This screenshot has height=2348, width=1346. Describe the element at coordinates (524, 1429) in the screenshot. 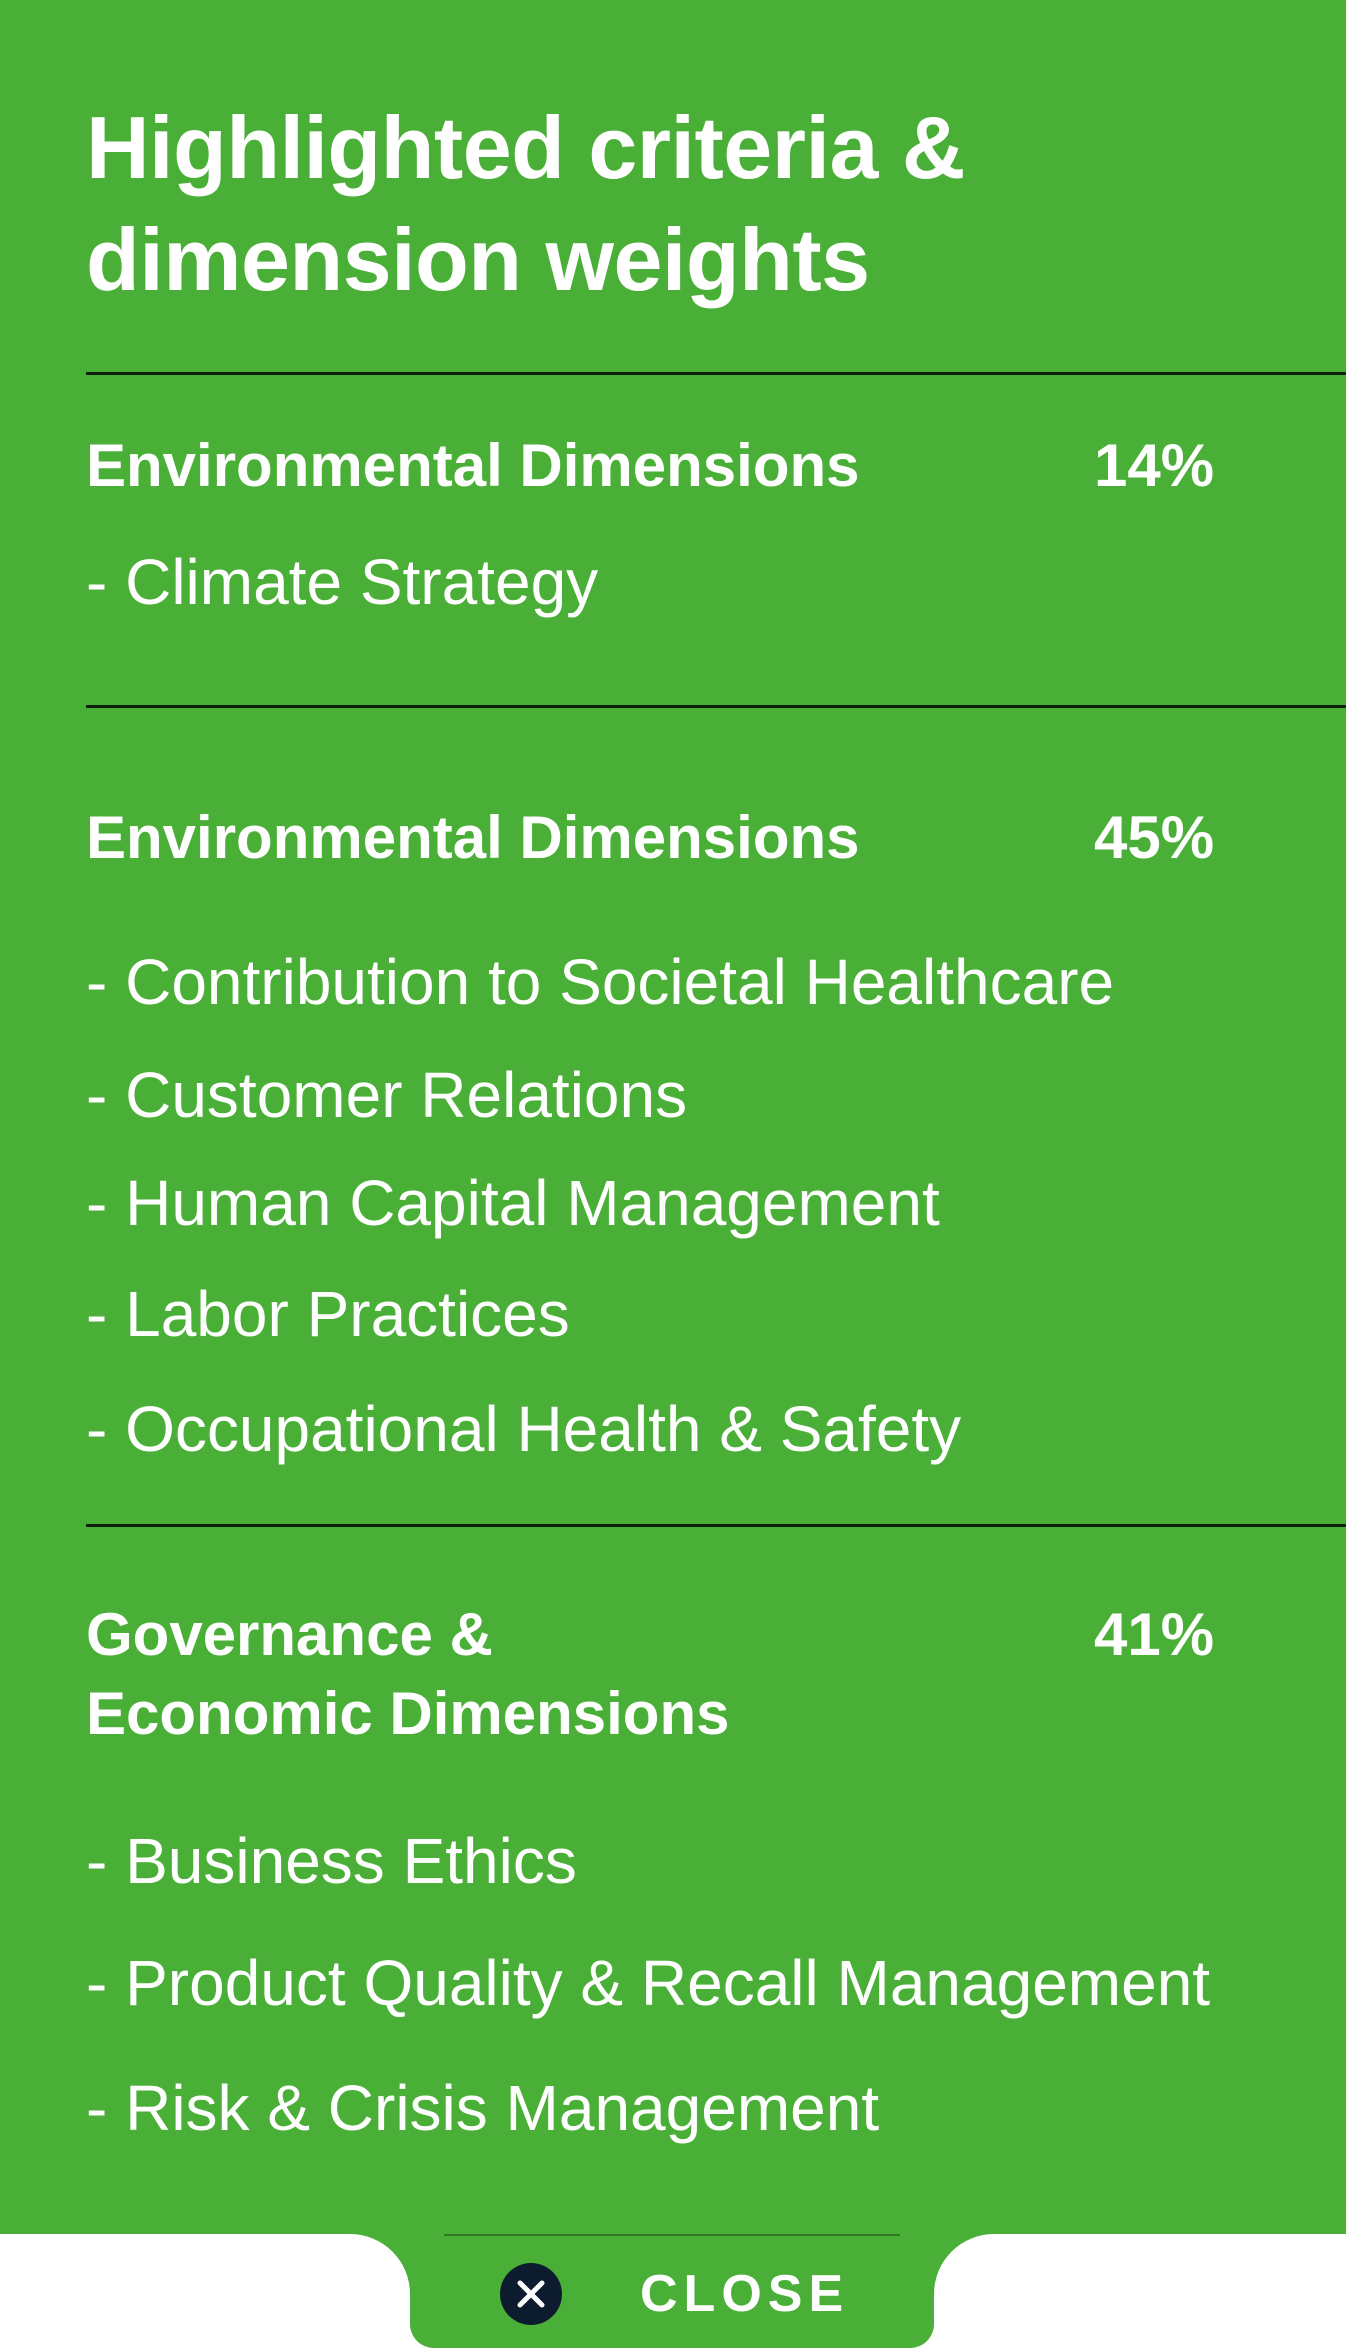

I see `criteria-item: - Occupational Health & Safety` at that location.